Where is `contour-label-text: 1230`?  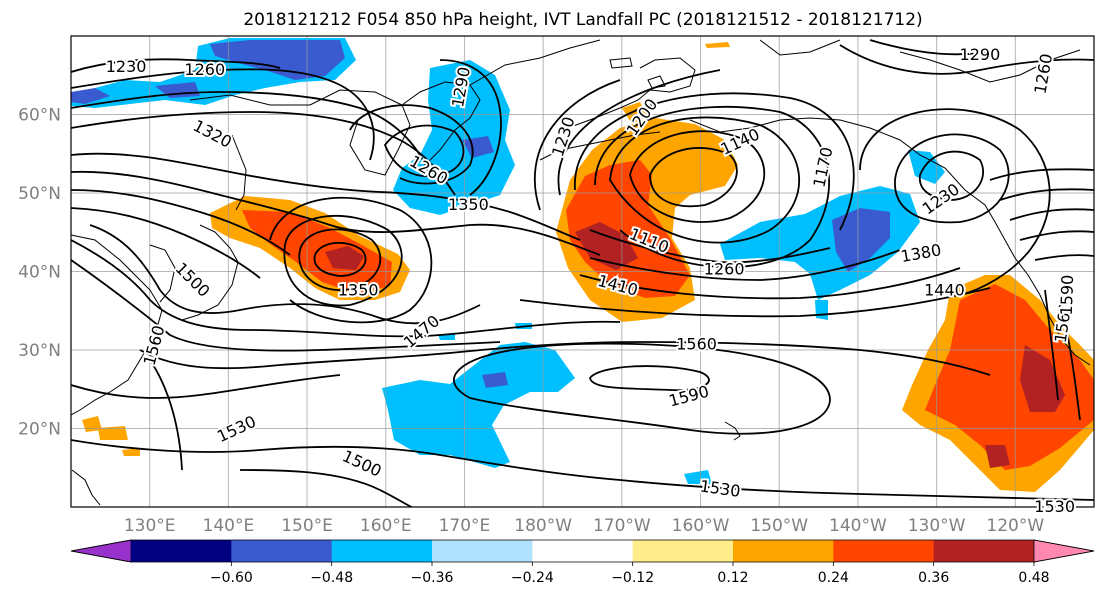 contour-label-text: 1230 is located at coordinates (126, 66).